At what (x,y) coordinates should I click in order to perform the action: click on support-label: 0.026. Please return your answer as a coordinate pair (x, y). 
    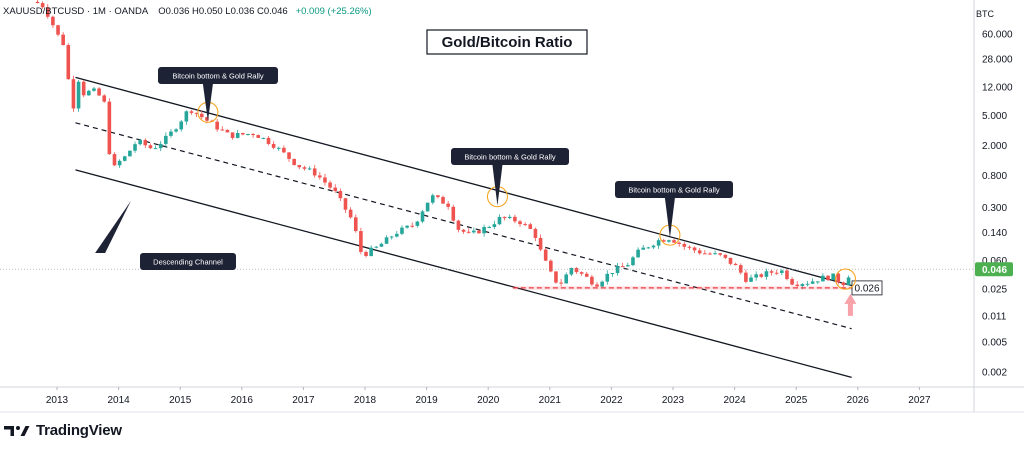
    Looking at the image, I should click on (866, 288).